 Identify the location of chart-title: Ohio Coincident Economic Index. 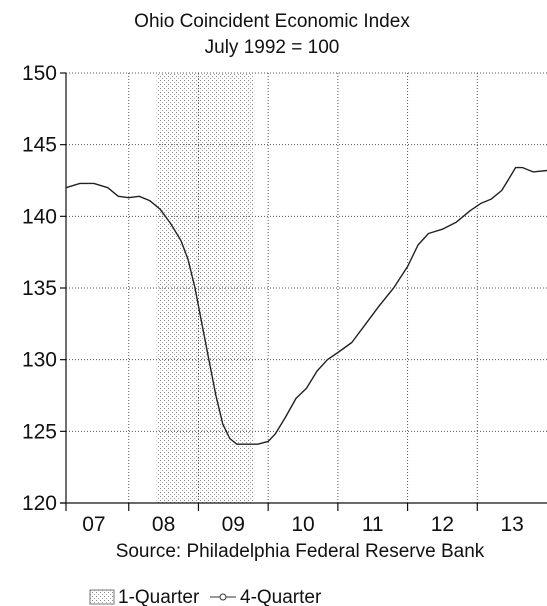
(272, 21).